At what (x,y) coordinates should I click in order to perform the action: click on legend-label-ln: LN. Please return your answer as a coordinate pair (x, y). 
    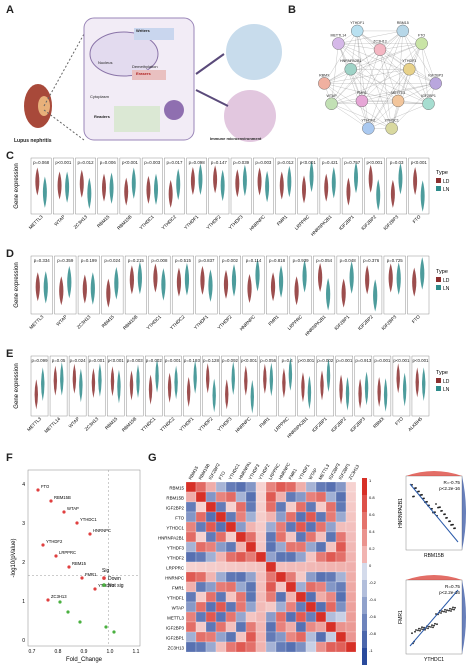
    Looking at the image, I should click on (446, 190).